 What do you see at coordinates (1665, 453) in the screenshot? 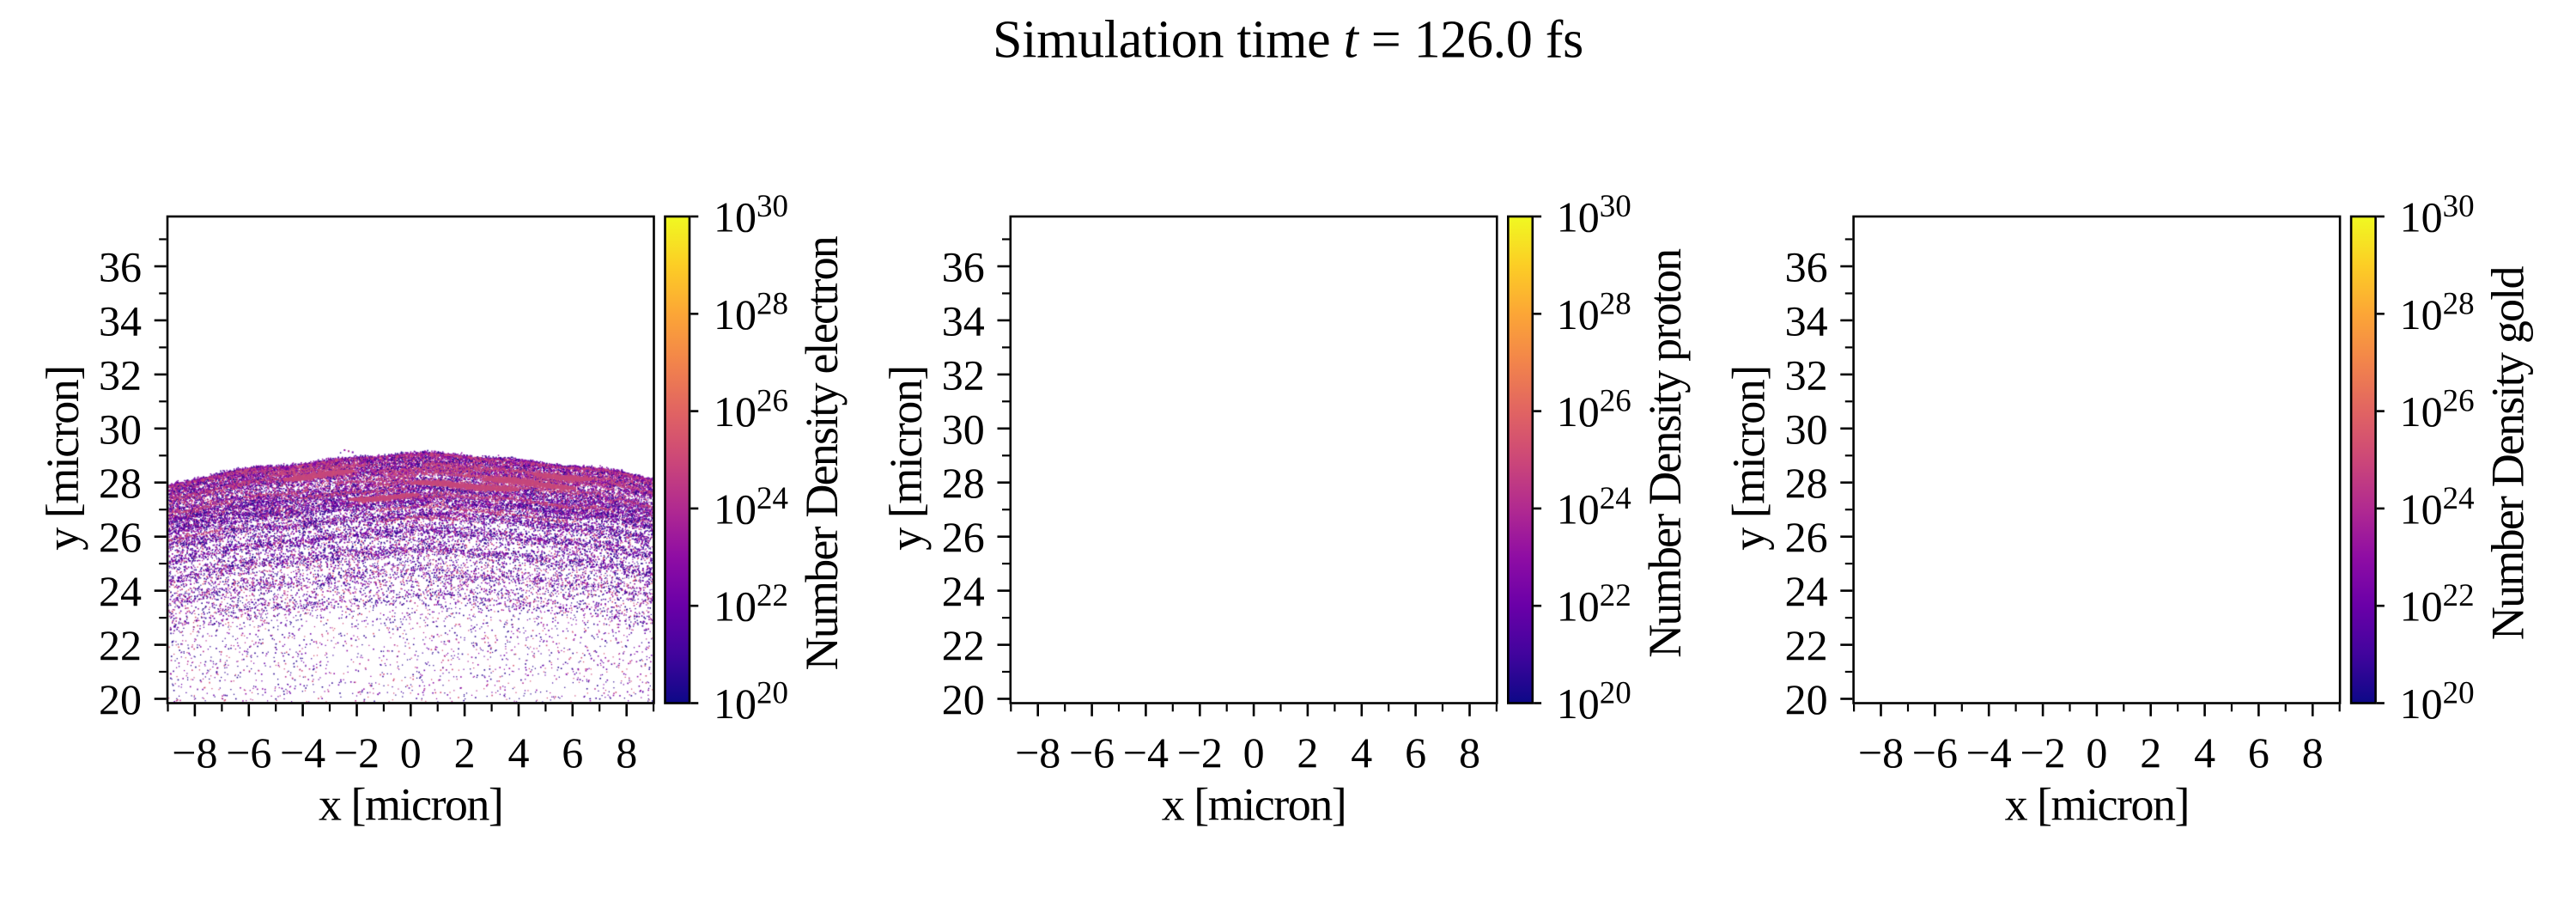
I see `svg-text: Number Density proton` at bounding box center [1665, 453].